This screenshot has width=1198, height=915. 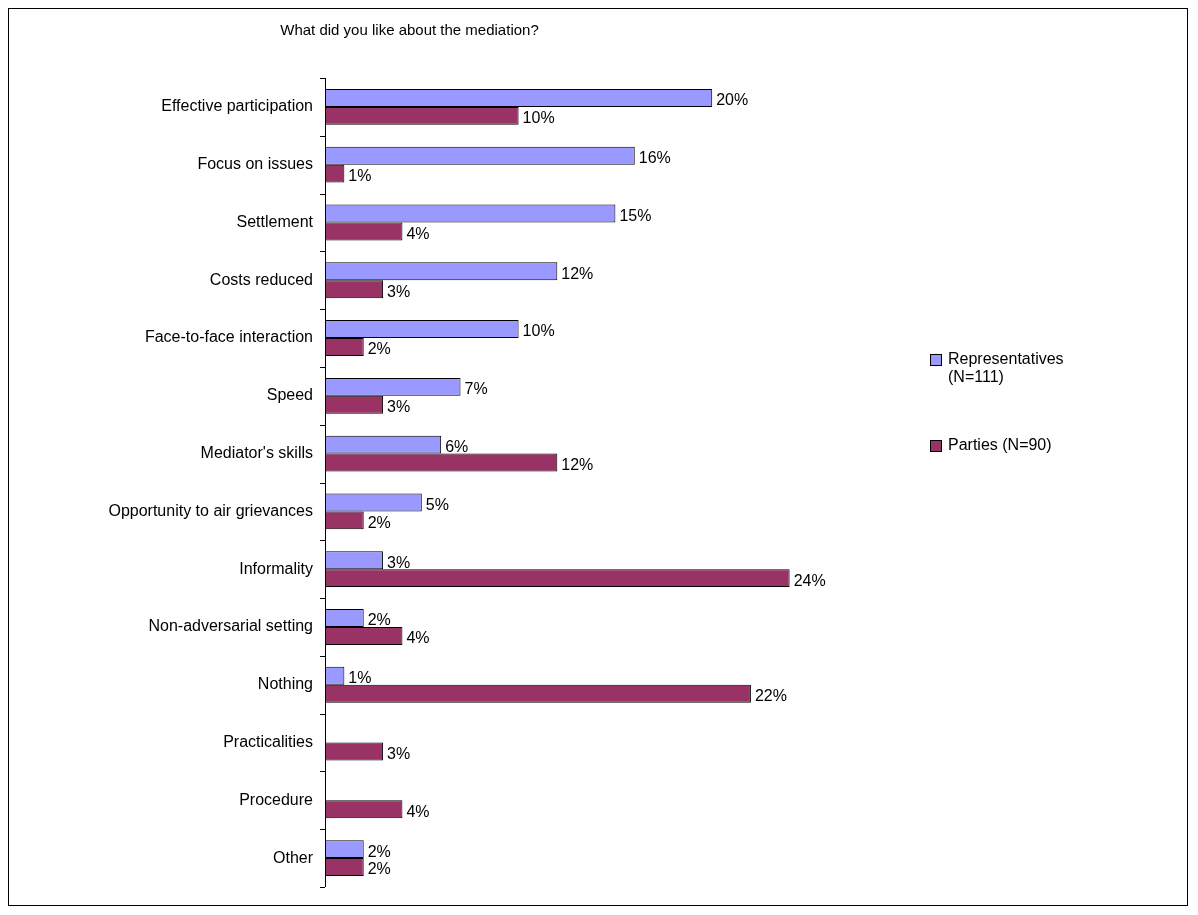 I want to click on y-tick-label: Practicalities, so click(x=268, y=741).